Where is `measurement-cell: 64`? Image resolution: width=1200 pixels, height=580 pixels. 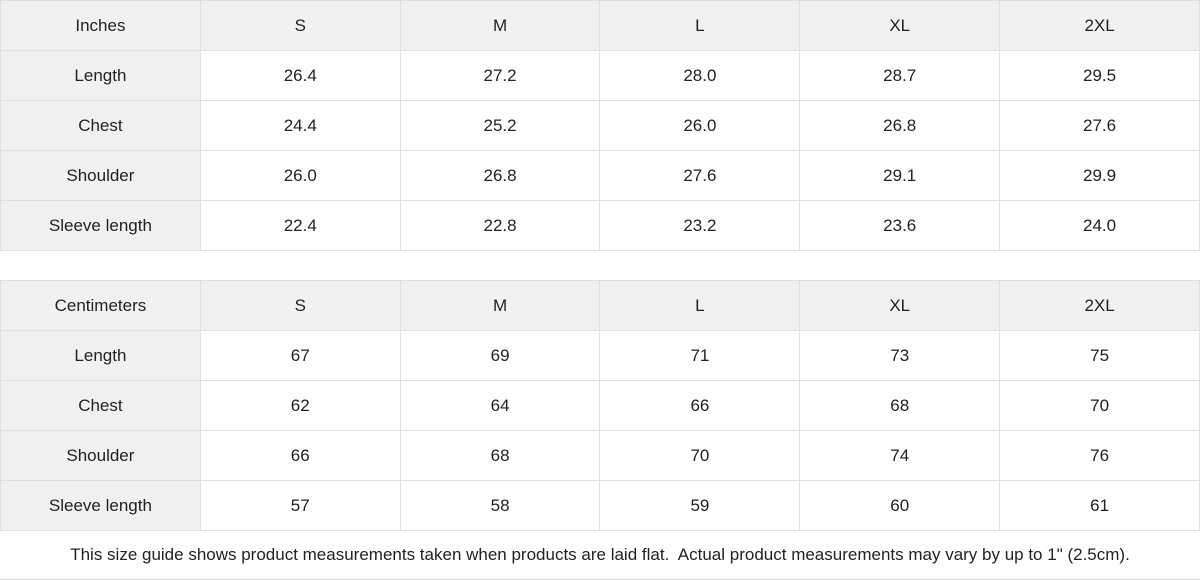 measurement-cell: 64 is located at coordinates (500, 405).